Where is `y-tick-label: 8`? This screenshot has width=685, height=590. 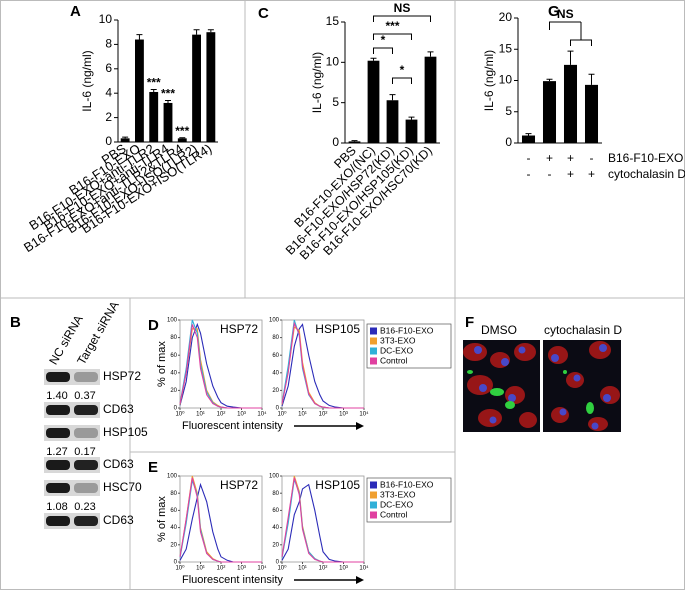
y-tick-label: 8 is located at coordinates (108, 44).